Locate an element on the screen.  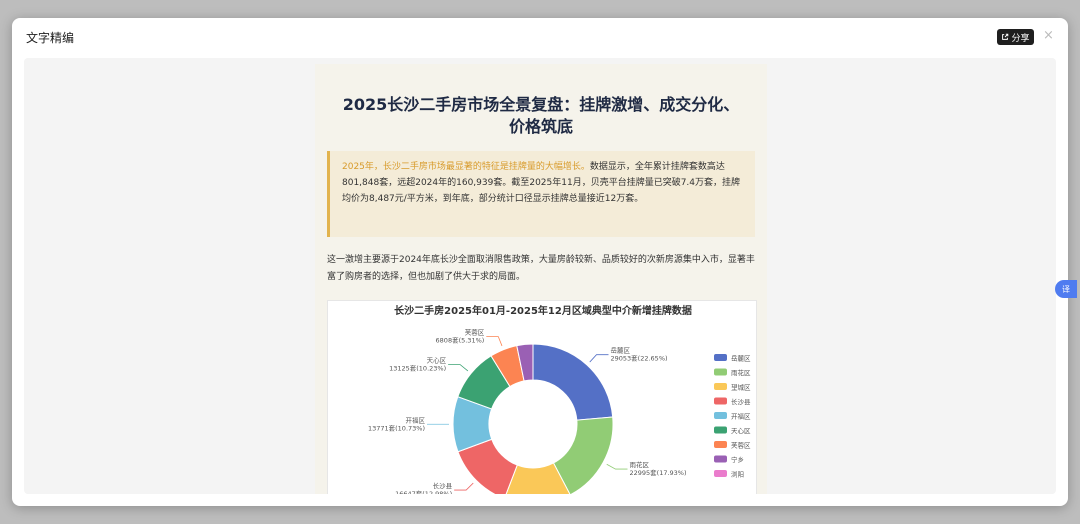
slice-name-label-4: 开福区 is located at coordinates (416, 419).